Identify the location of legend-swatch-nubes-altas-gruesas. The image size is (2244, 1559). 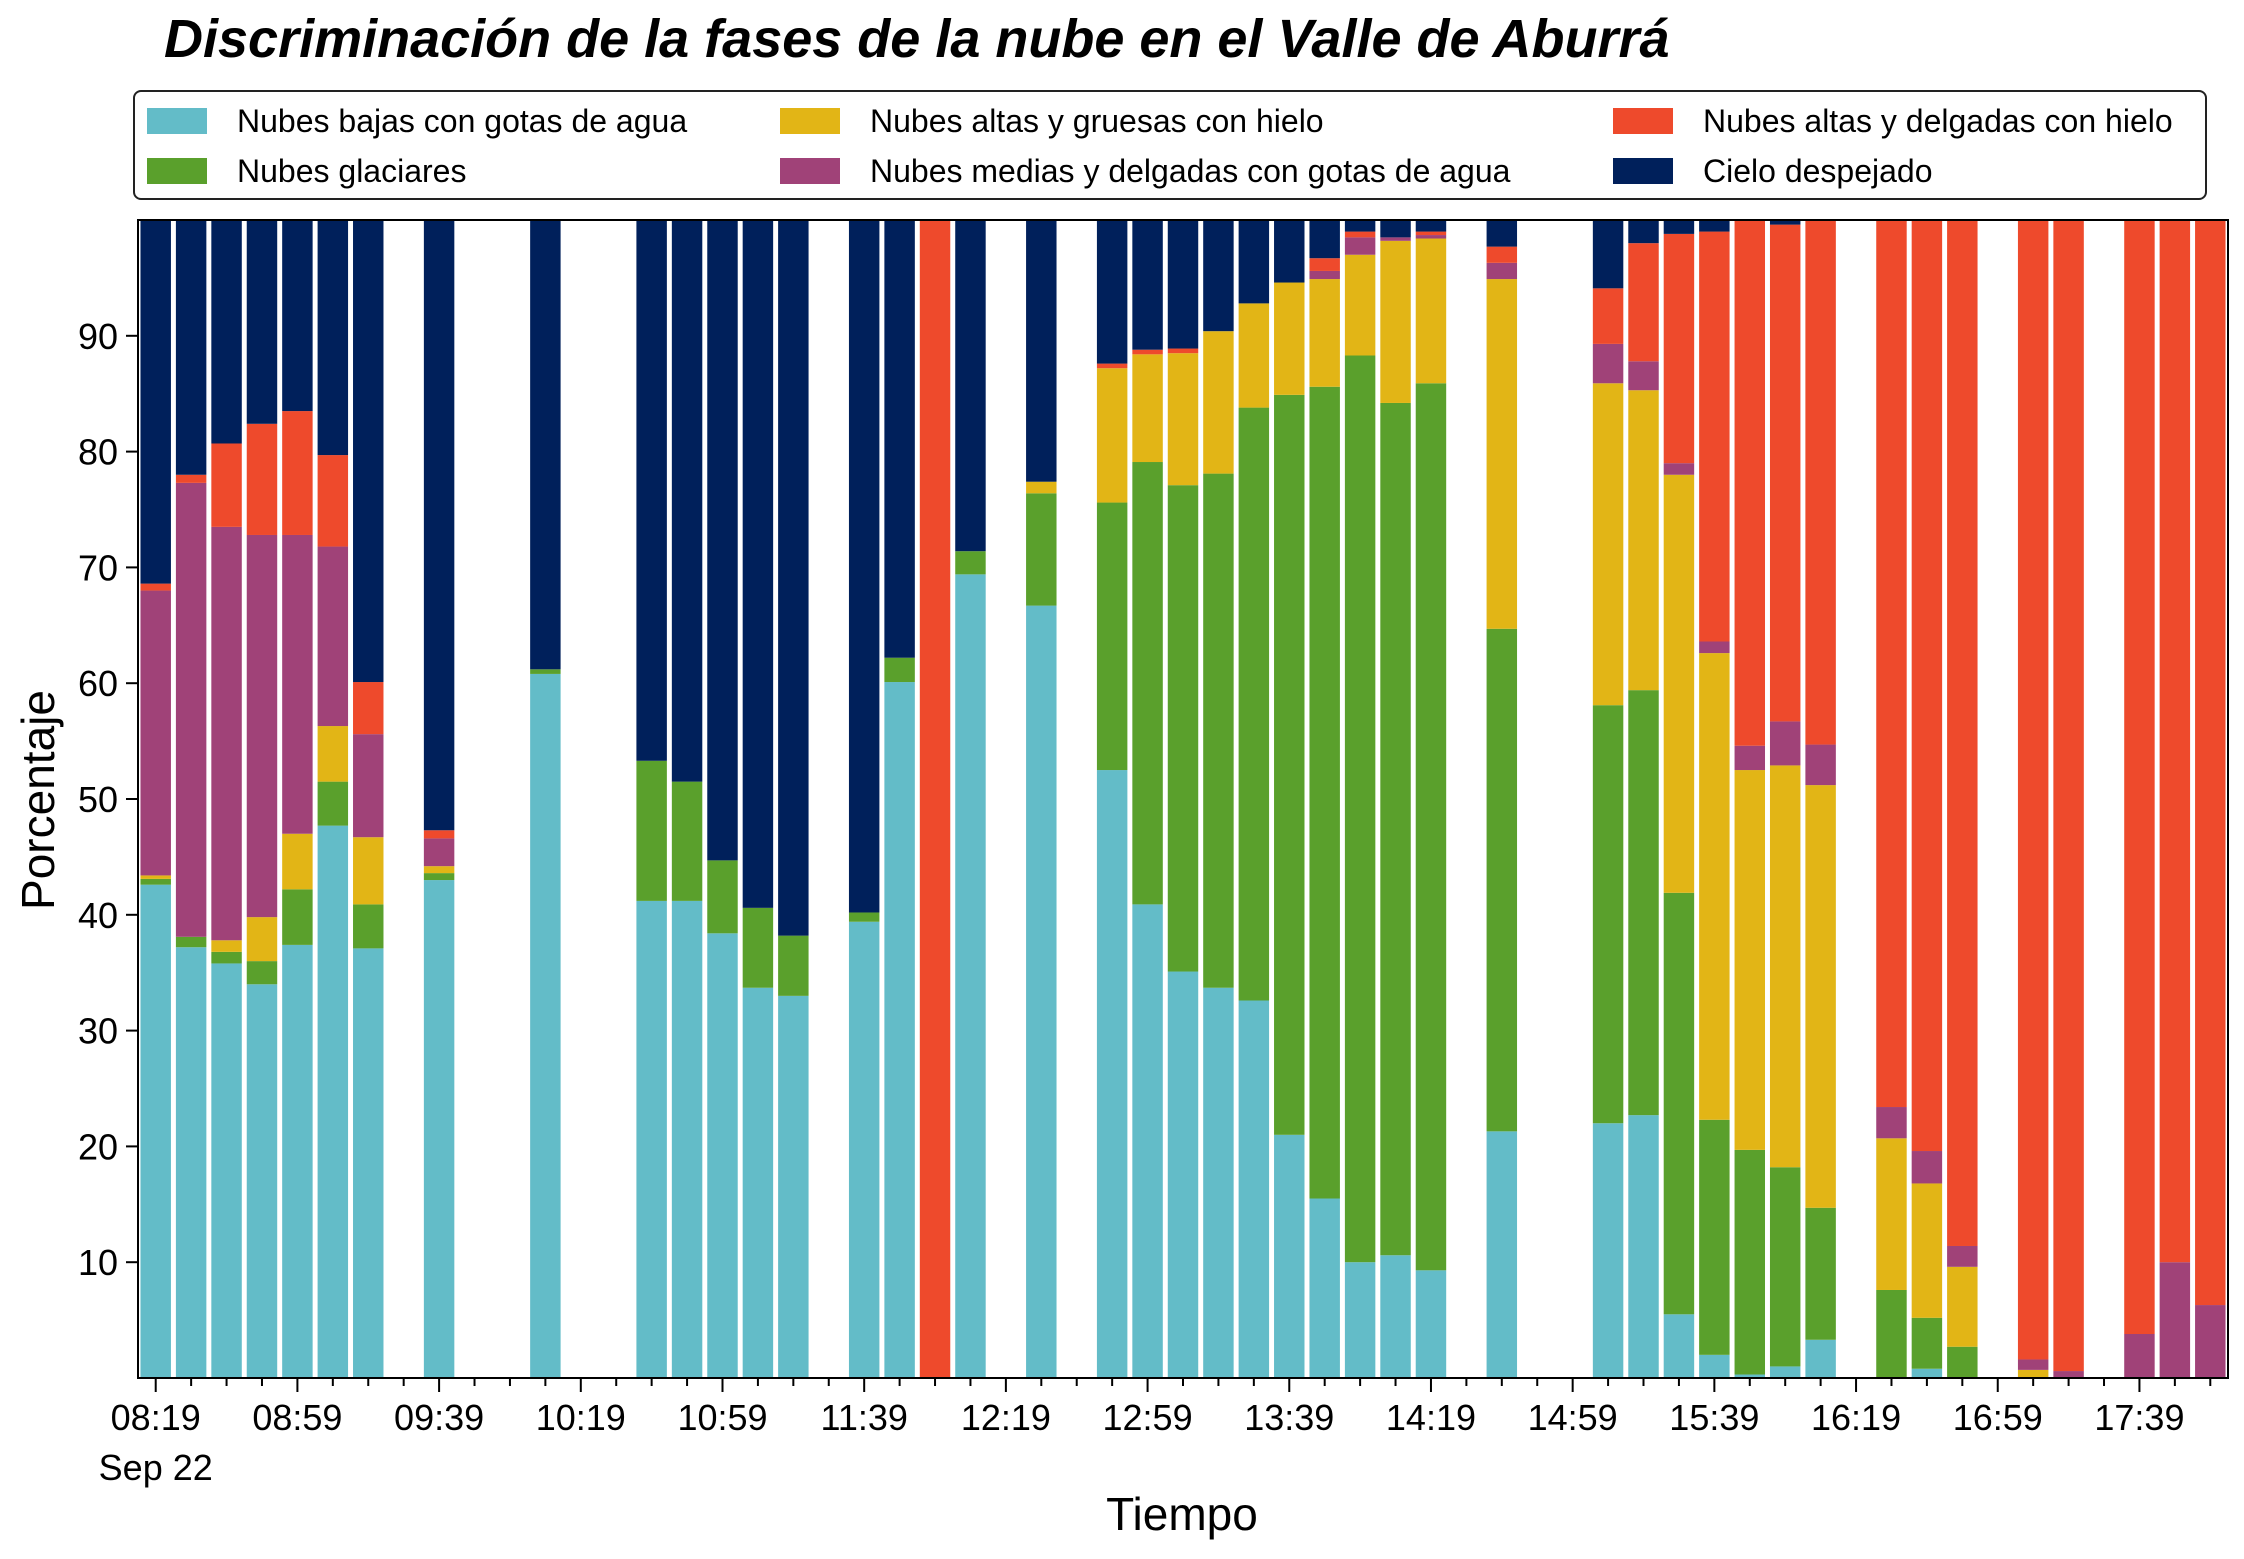
(810, 121).